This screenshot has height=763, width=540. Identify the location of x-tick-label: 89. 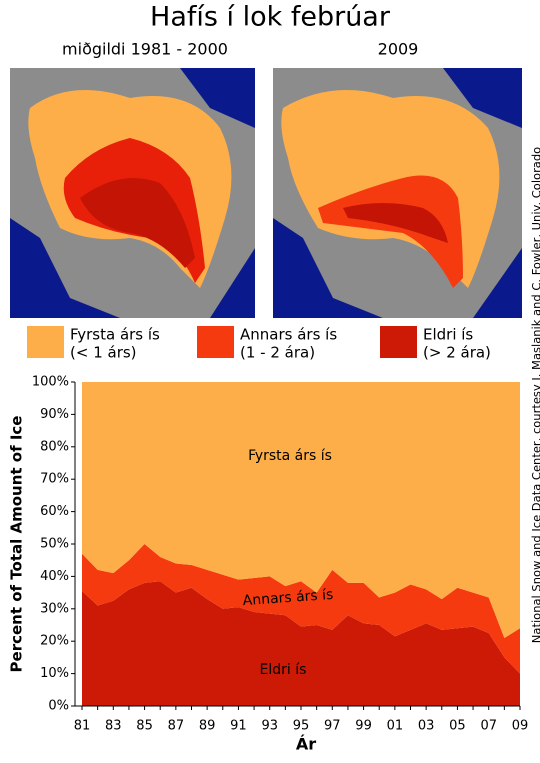
(207, 726).